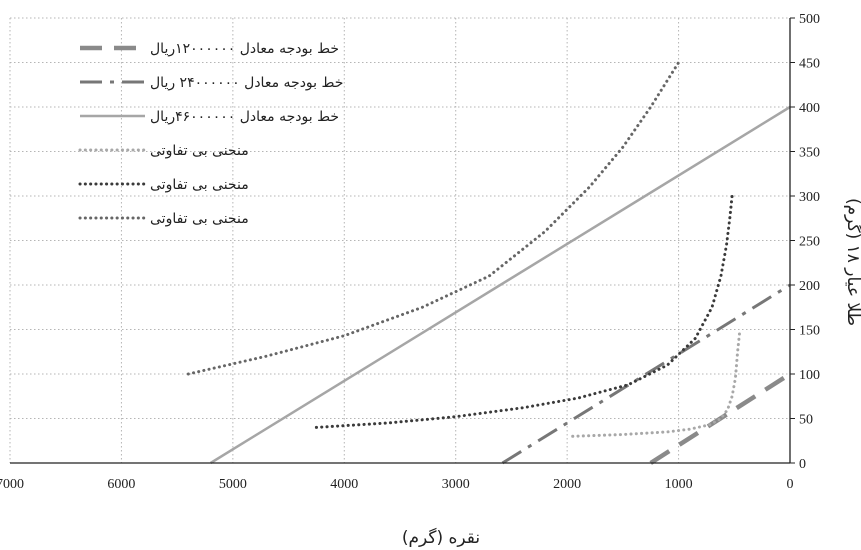 Image resolution: width=861 pixels, height=550 pixels. I want to click on y-tick-label-0: 0, so click(802, 464).